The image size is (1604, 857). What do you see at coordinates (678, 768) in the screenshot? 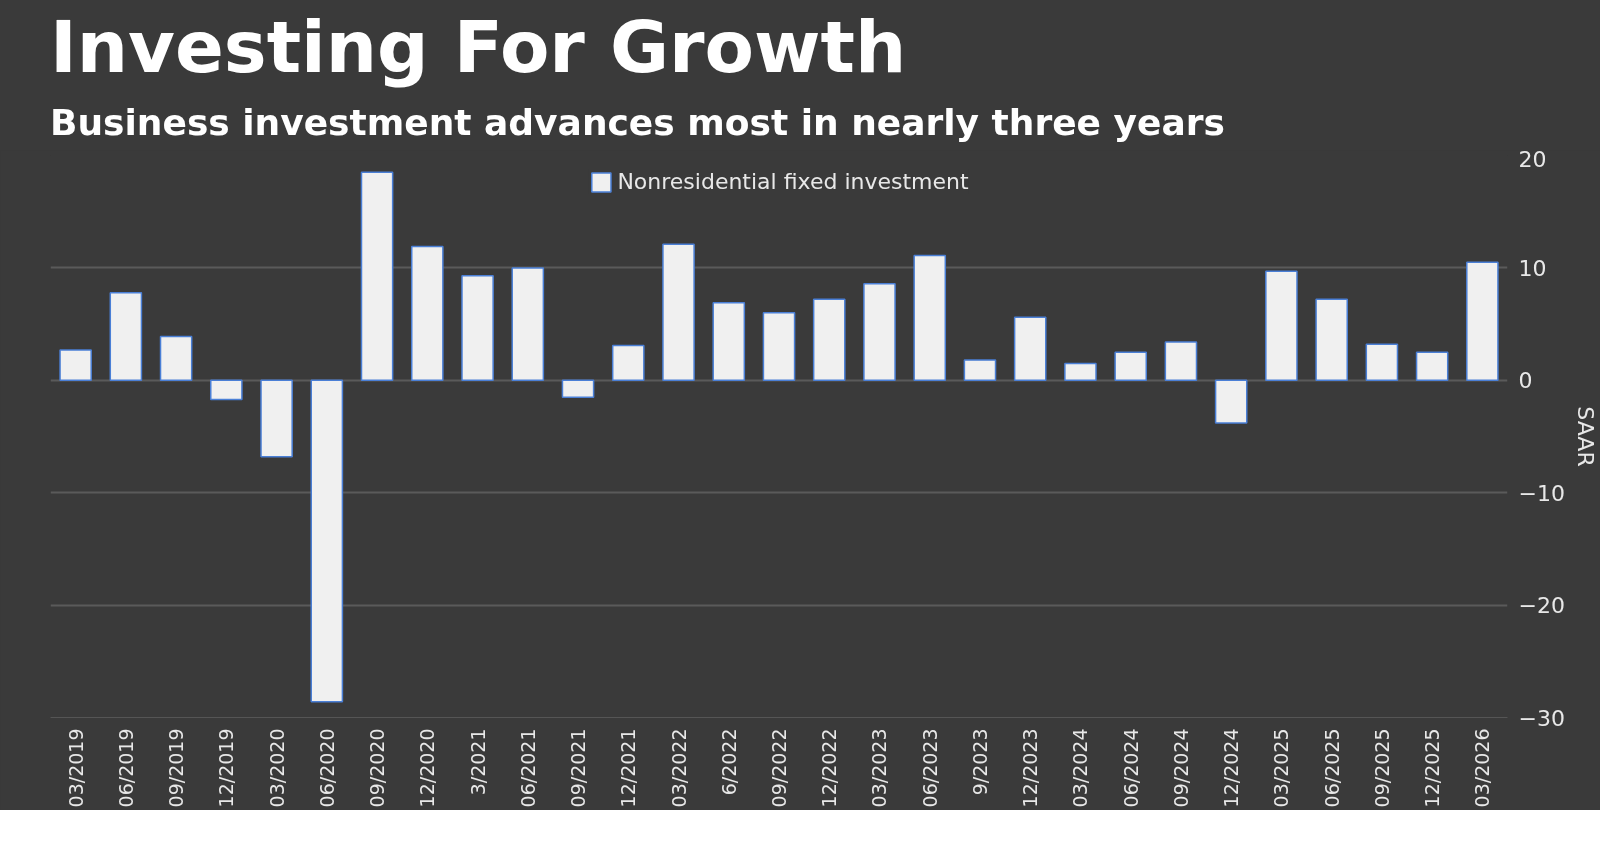
I see `x-tick-label: 03/2022` at bounding box center [678, 768].